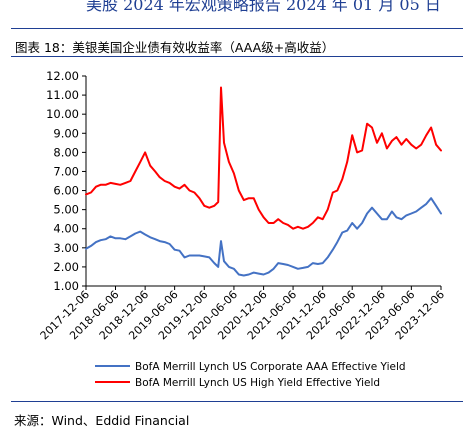  Describe the element at coordinates (66, 210) in the screenshot. I see `y-tick-label: 5.00` at that location.